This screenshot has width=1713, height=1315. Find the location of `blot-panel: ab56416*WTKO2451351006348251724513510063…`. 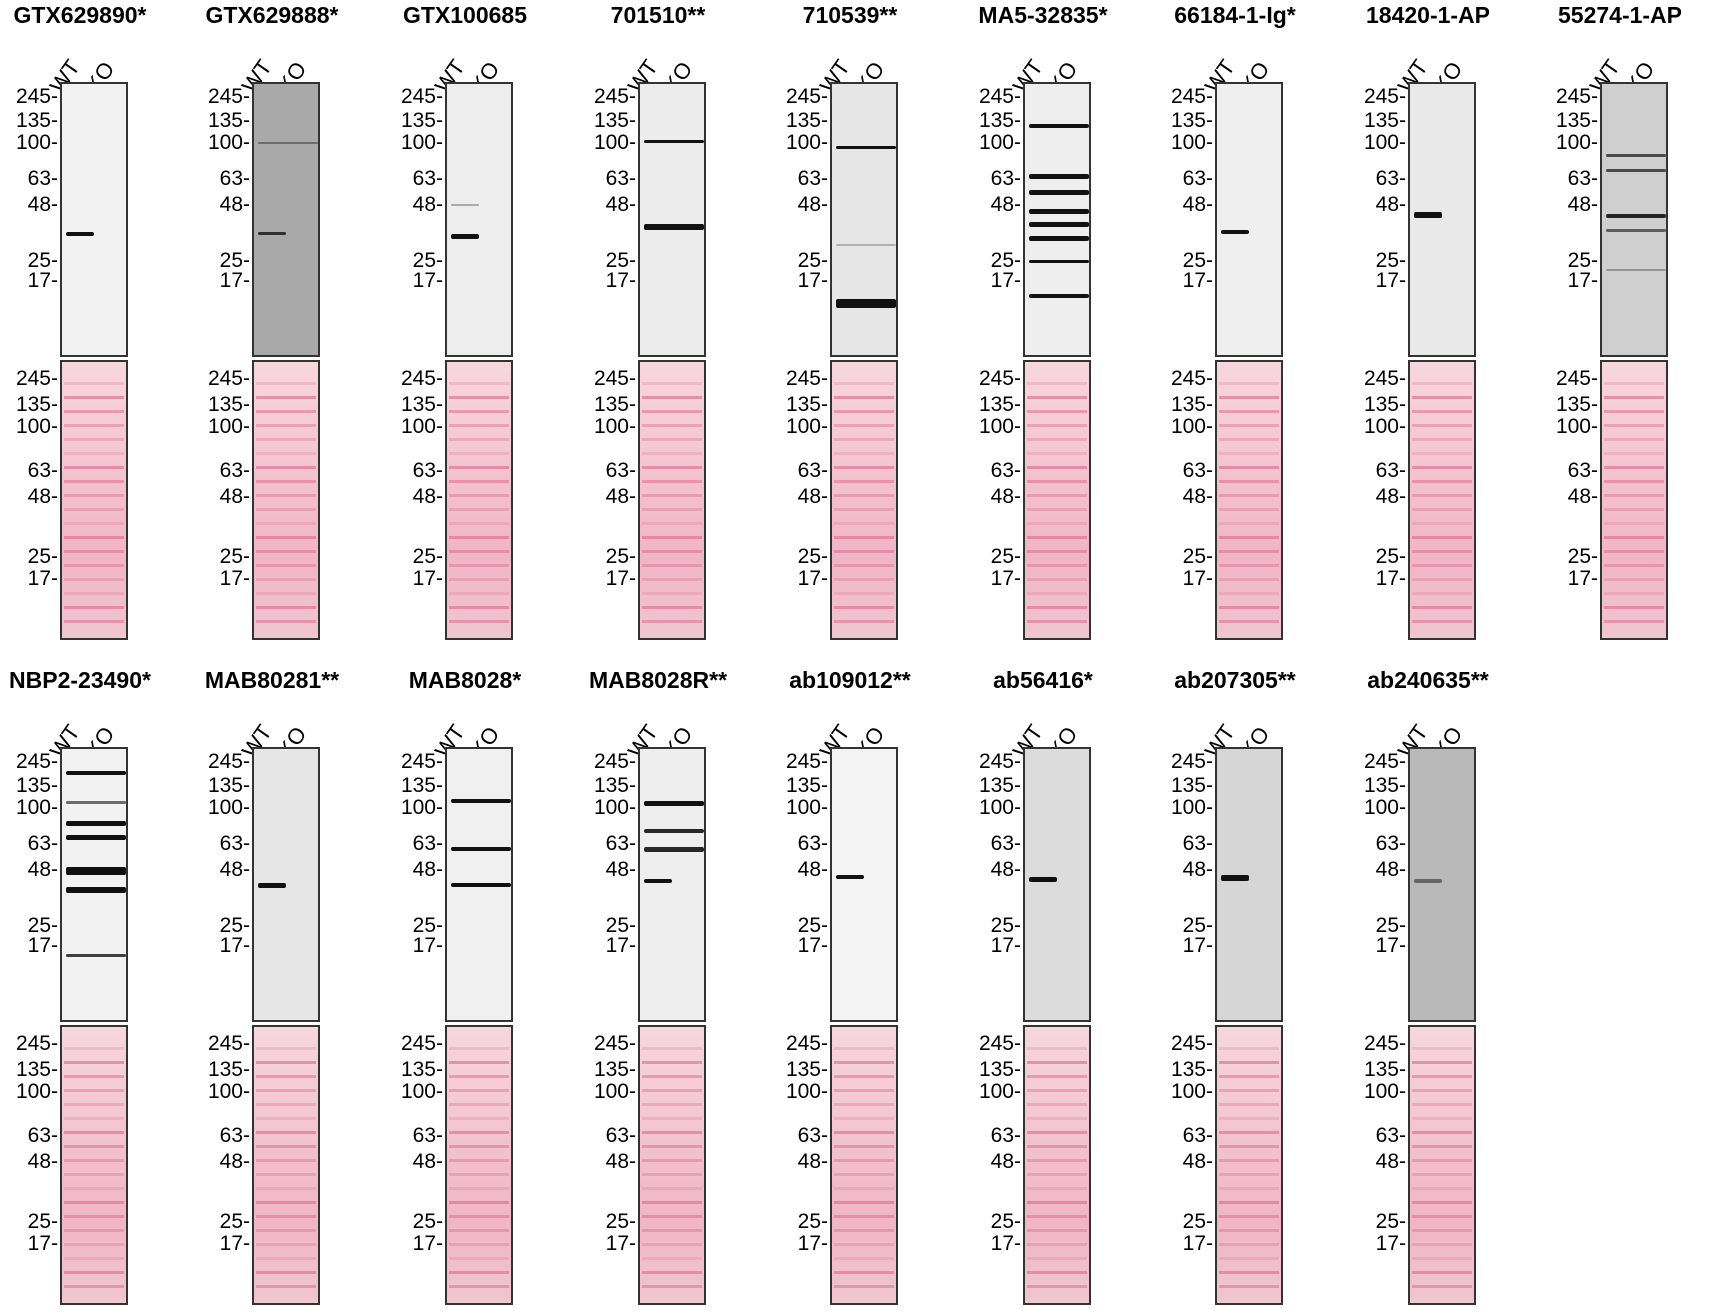

blot-panel: ab56416*WTKO2451351006348251724513510063… is located at coordinates (1058, 990).